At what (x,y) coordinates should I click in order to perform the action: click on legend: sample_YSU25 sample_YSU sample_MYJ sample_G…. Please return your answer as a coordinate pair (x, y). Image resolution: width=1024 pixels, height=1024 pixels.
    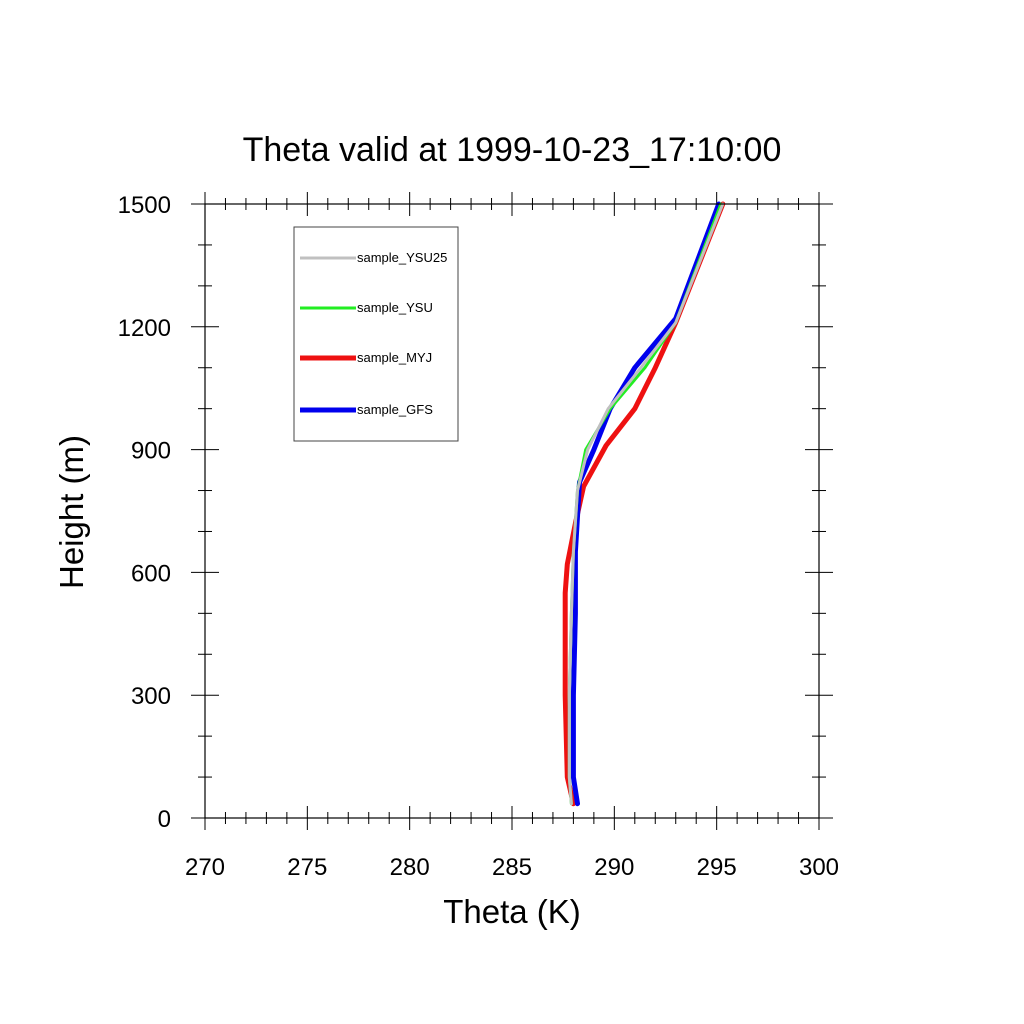
    Looking at the image, I should click on (376, 334).